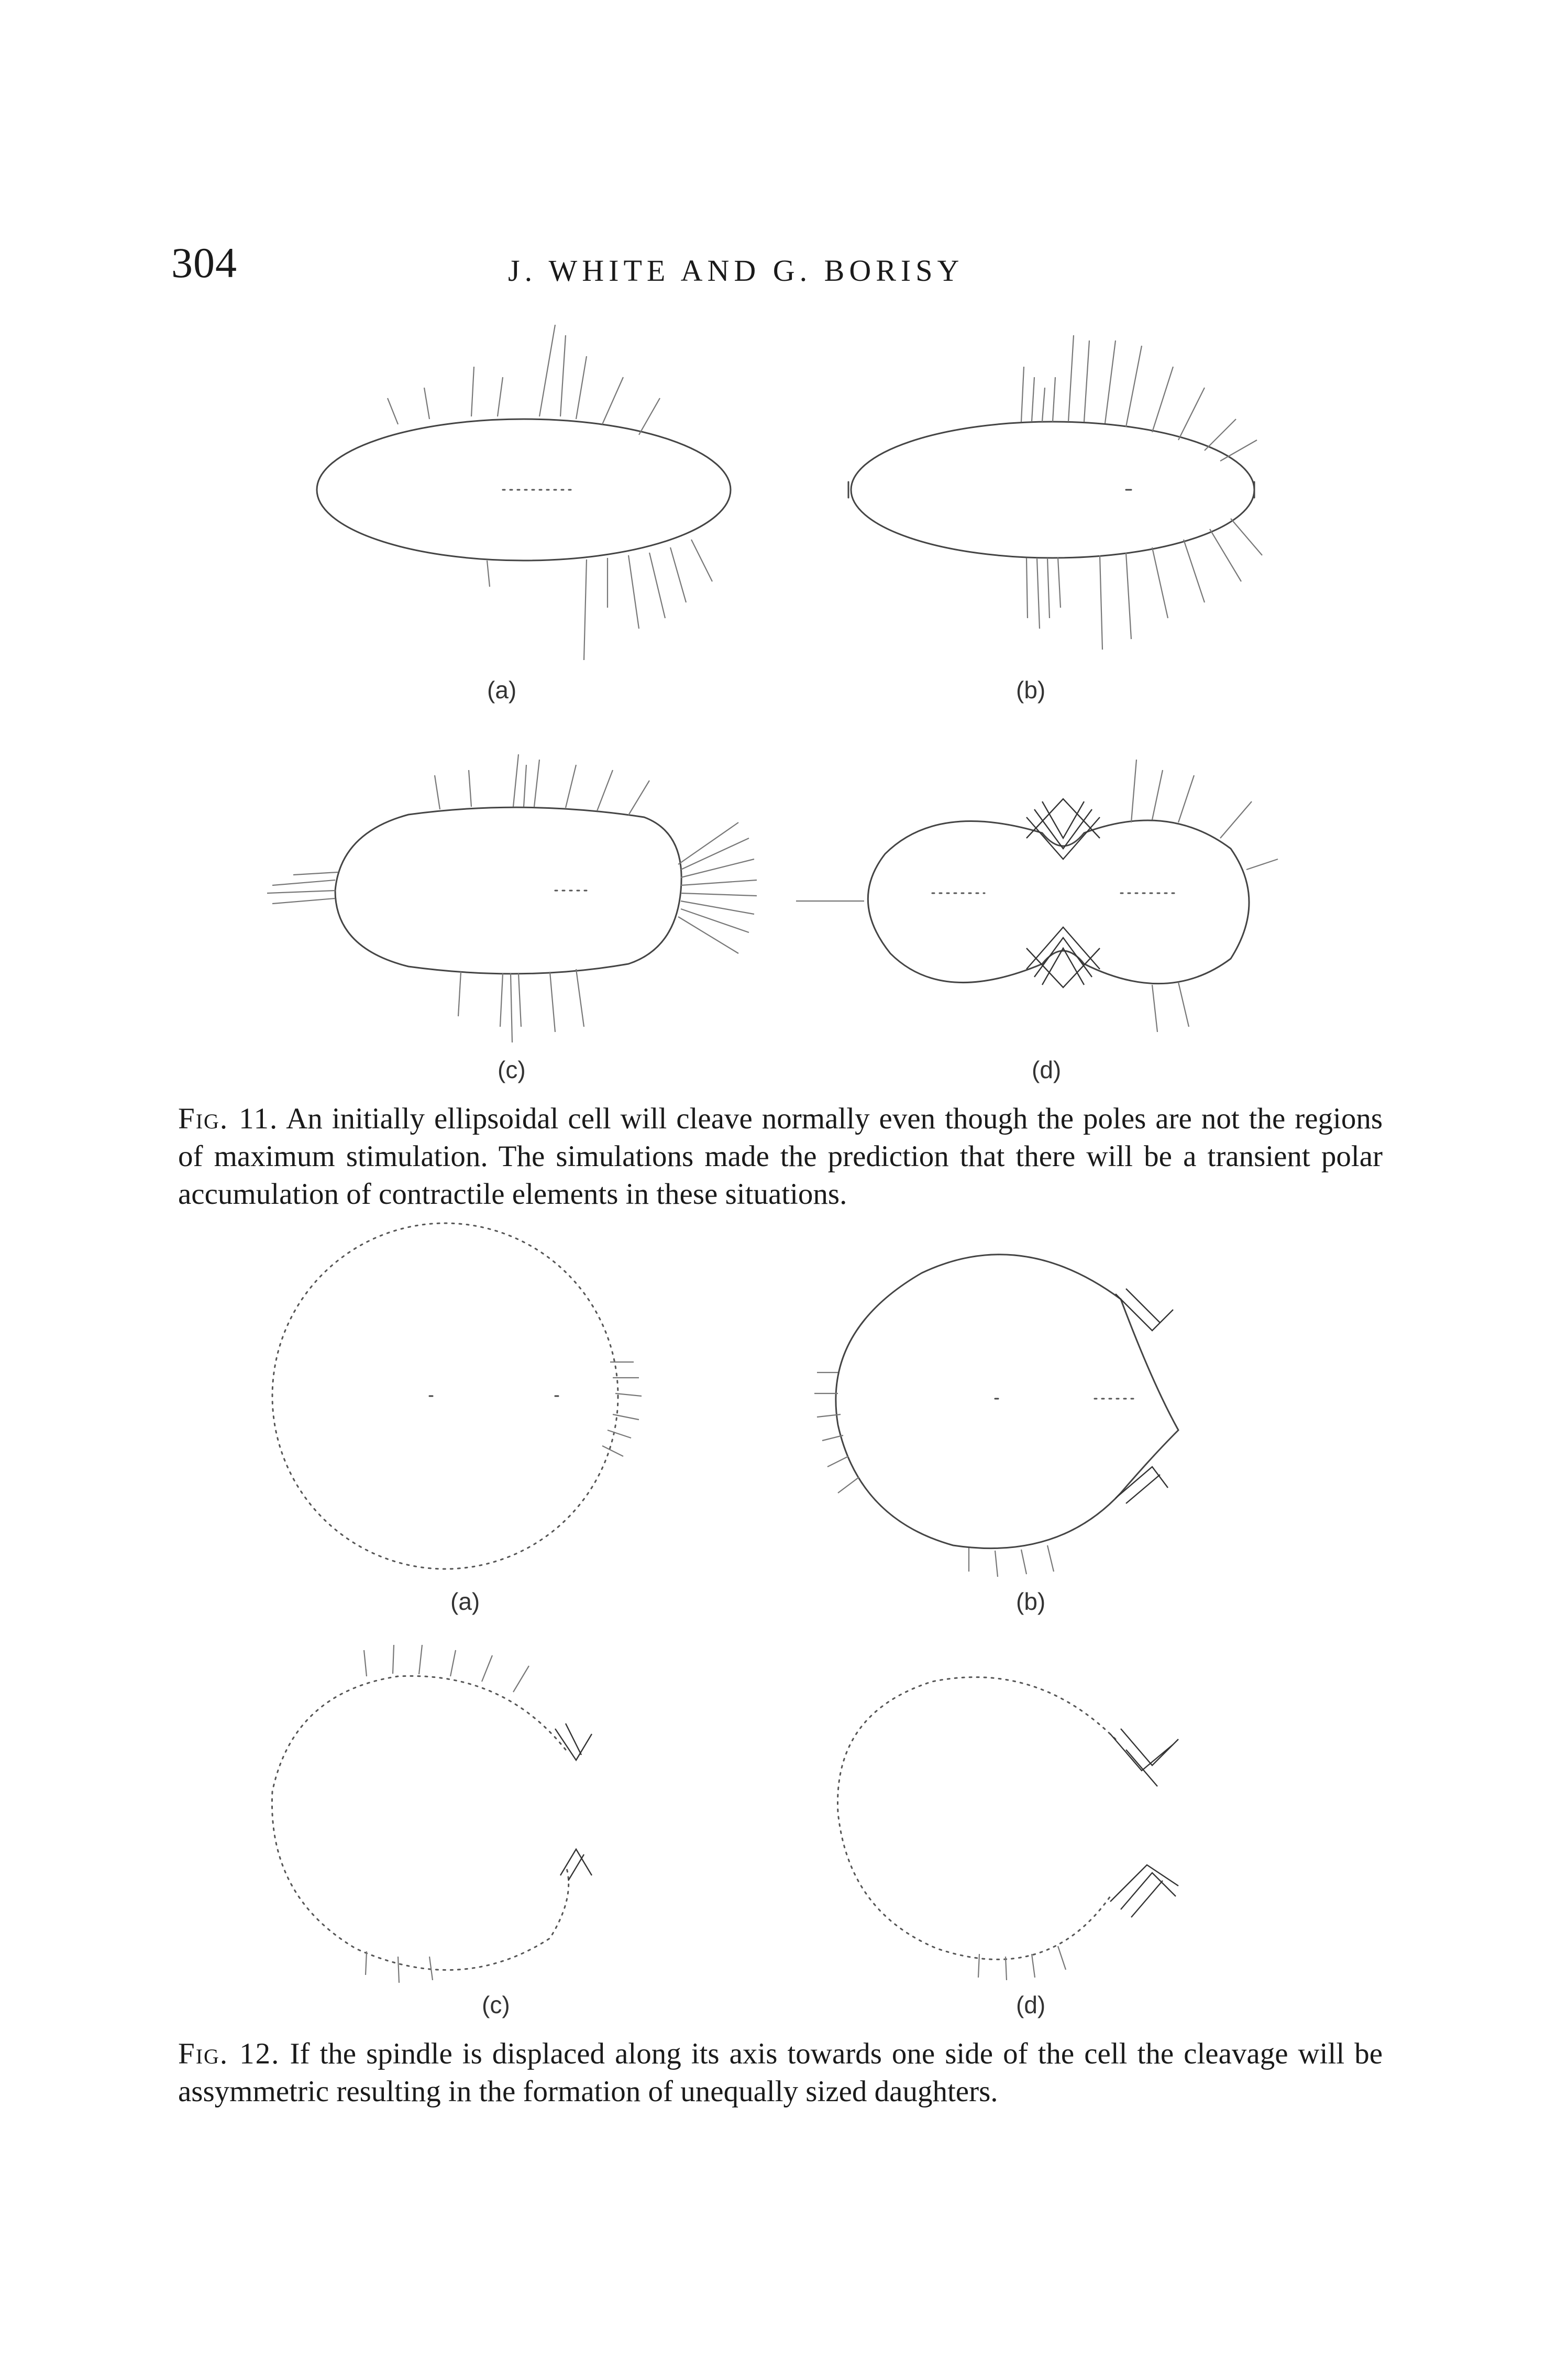 This screenshot has width=1568, height=2361. Describe the element at coordinates (456, 1396) in the screenshot. I see `fig12-panel-a-drawing` at that location.